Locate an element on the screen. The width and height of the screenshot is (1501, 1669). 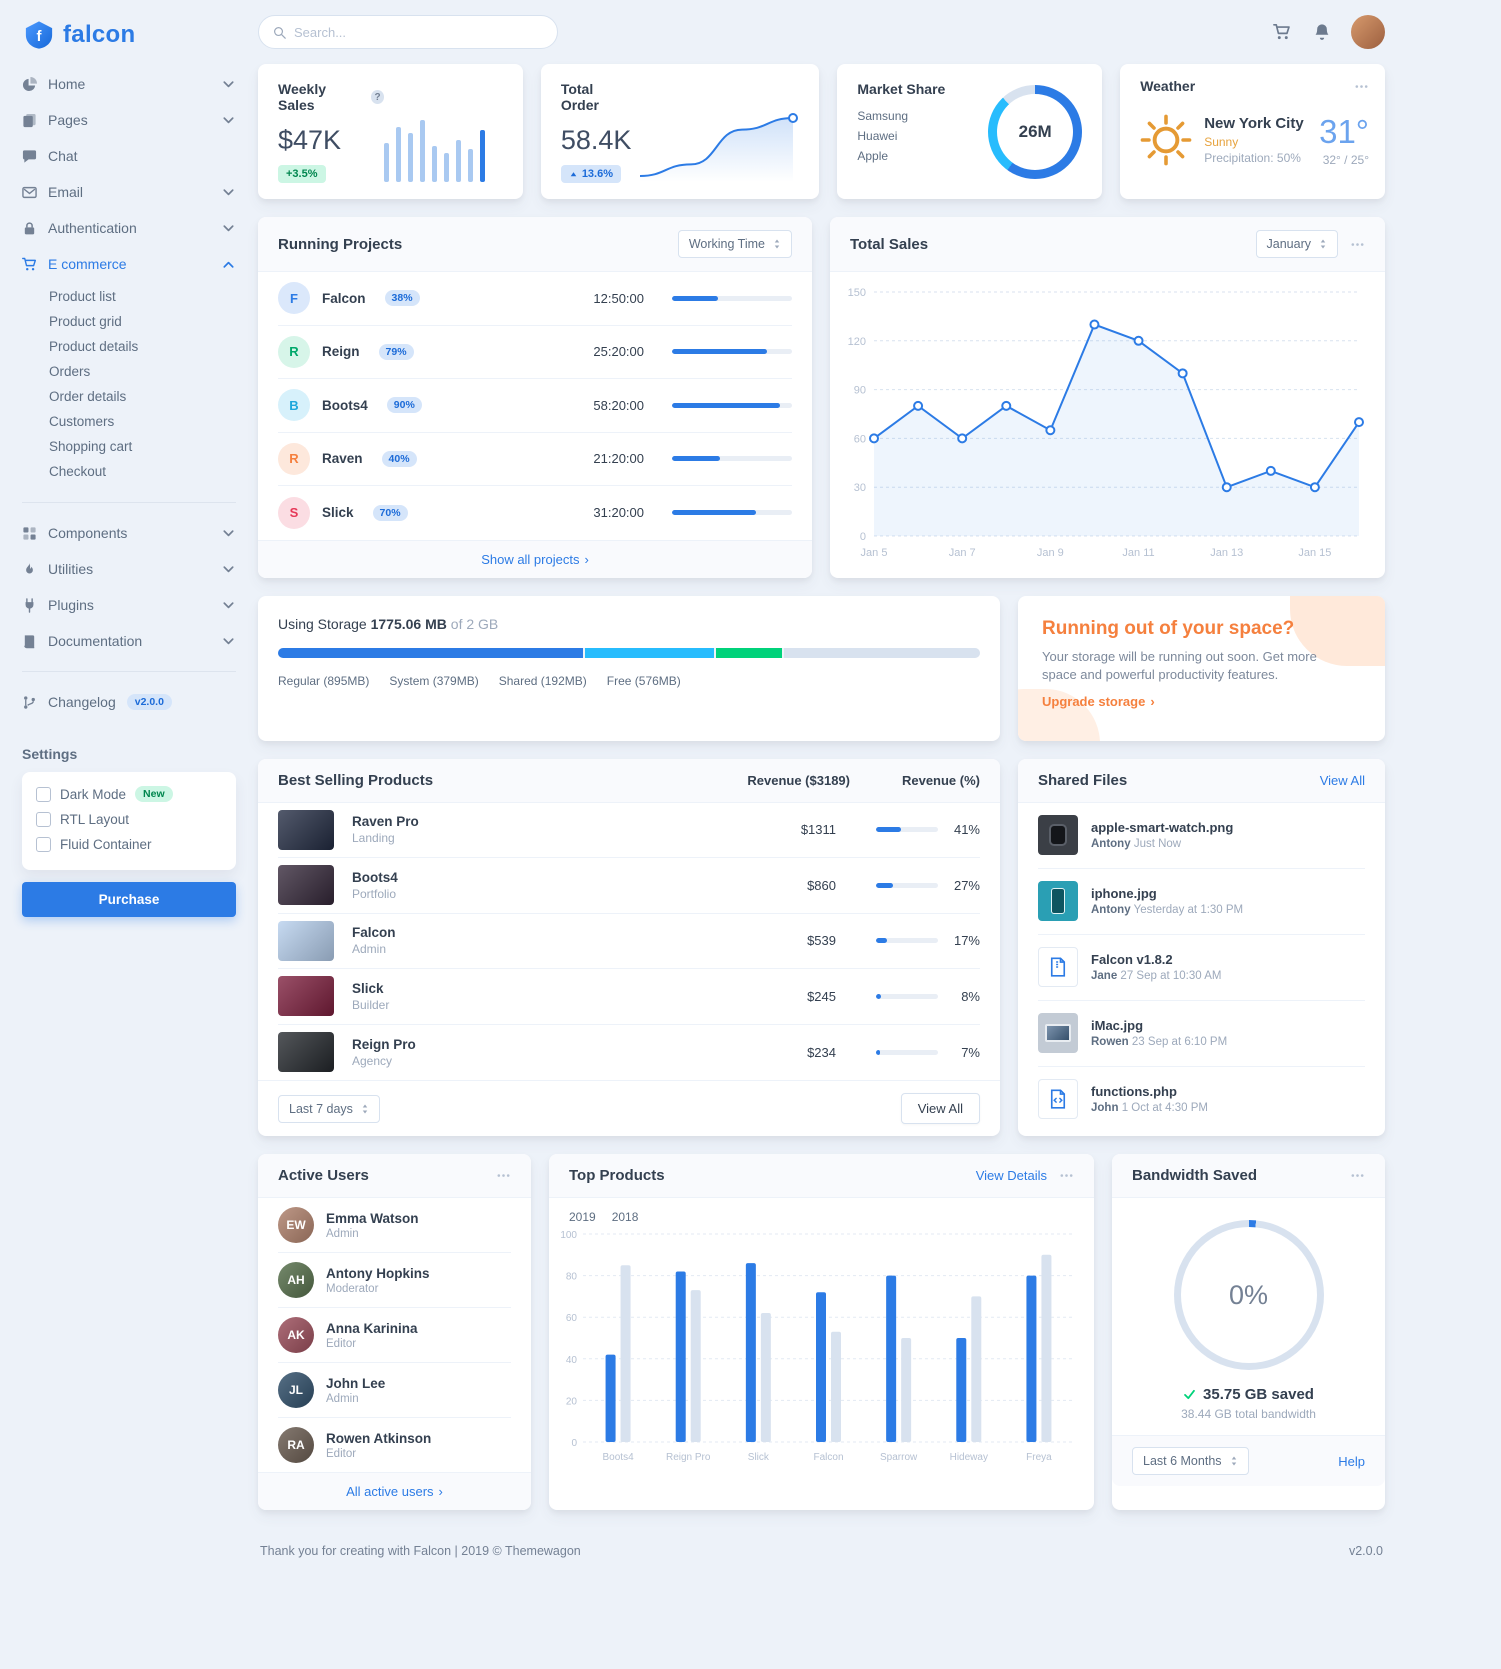
view-all-button: View All is located at coordinates (940, 1108).